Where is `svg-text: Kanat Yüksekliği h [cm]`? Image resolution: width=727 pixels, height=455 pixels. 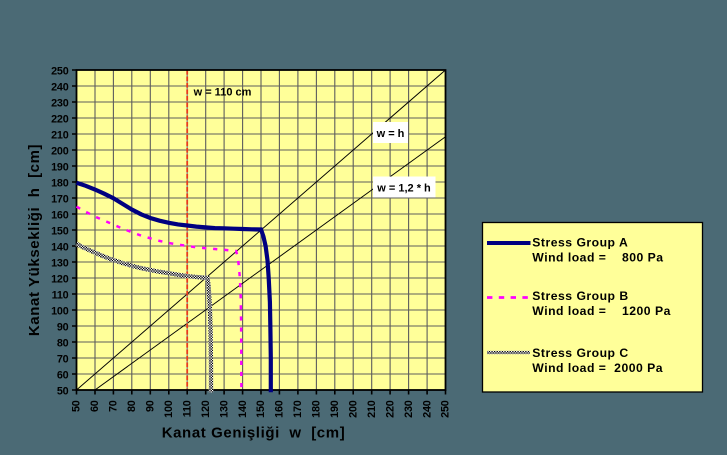
svg-text: Kanat Yüksekliği h [cm] is located at coordinates (34, 240).